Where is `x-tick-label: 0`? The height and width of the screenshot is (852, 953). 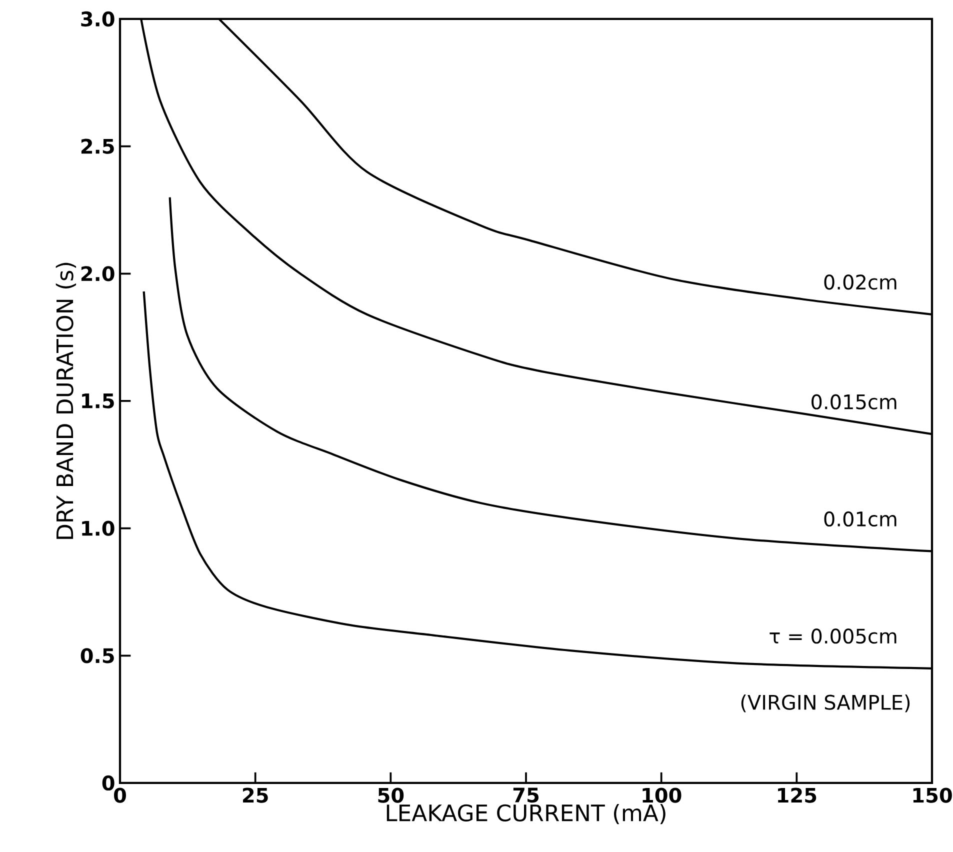 x-tick-label: 0 is located at coordinates (120, 795).